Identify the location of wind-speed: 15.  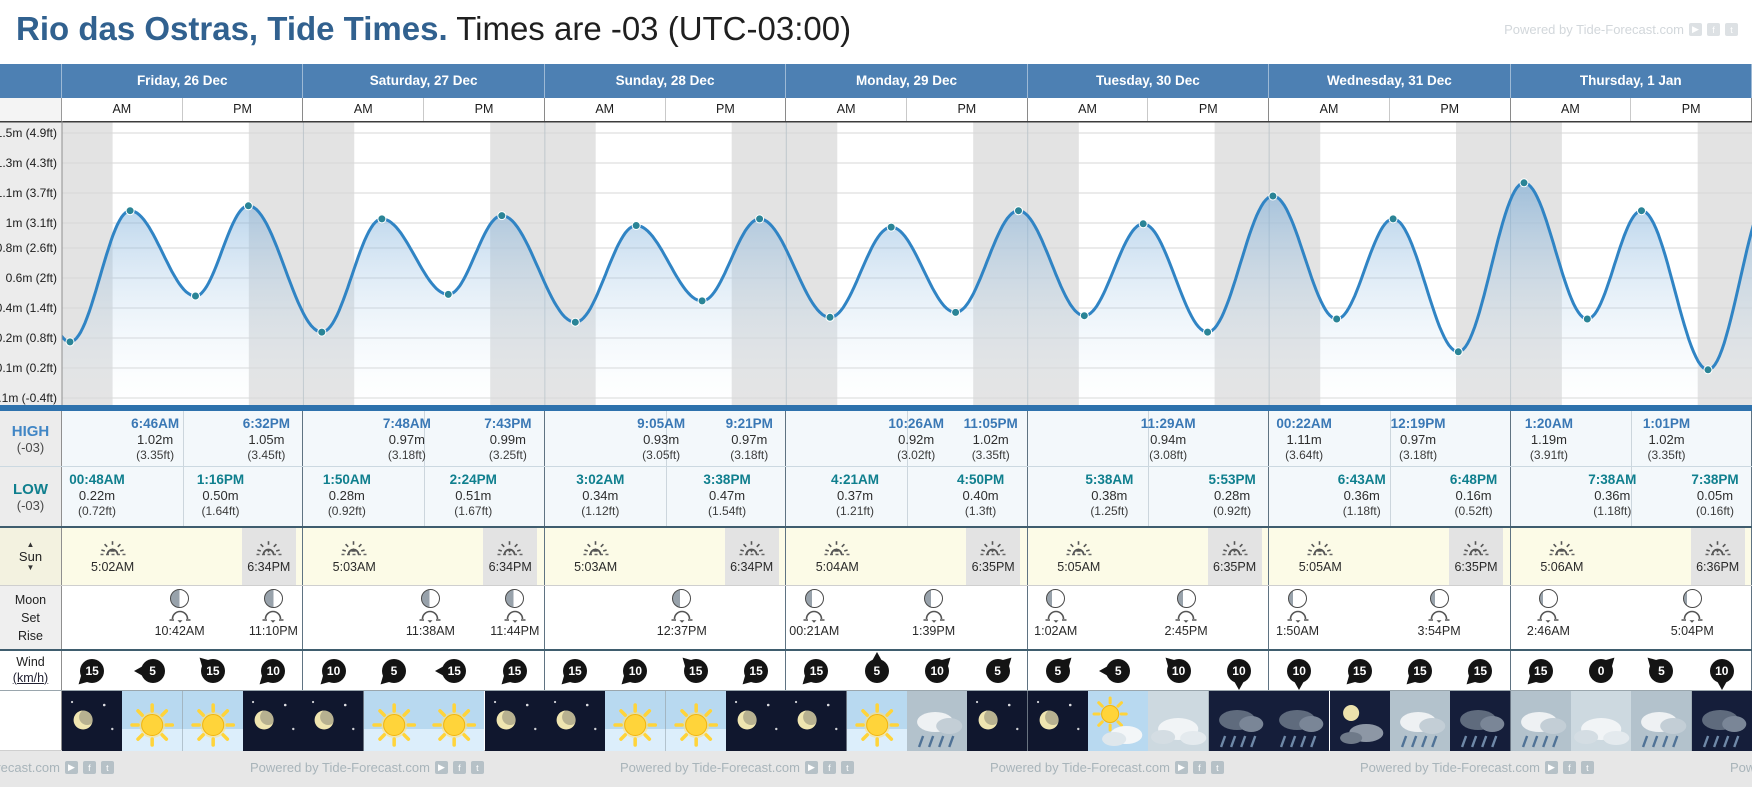
(1540, 671).